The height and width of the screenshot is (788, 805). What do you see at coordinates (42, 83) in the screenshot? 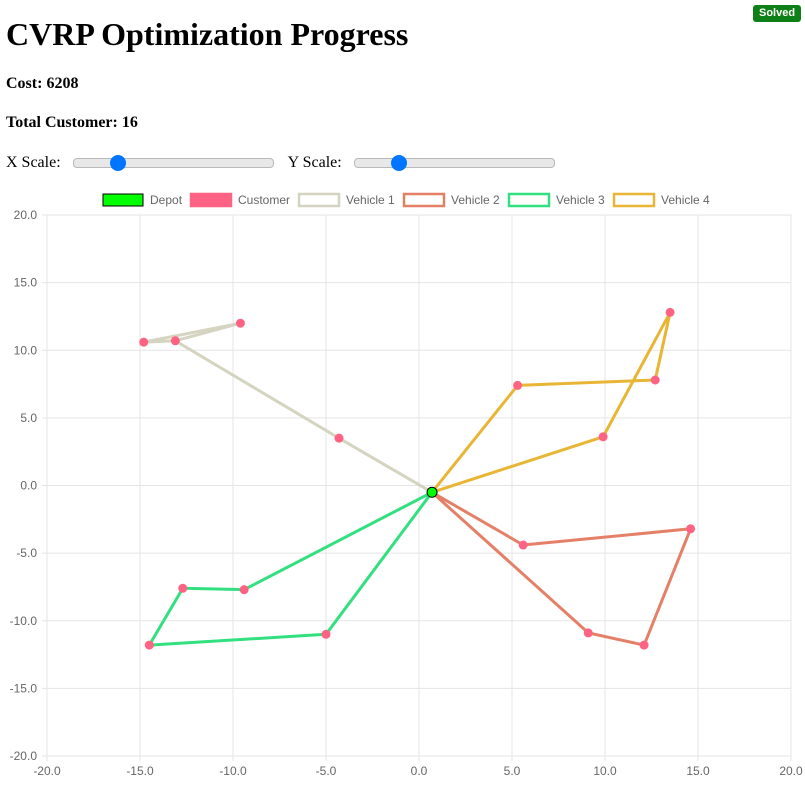
I see `cost-label: Cost: 6208` at bounding box center [42, 83].